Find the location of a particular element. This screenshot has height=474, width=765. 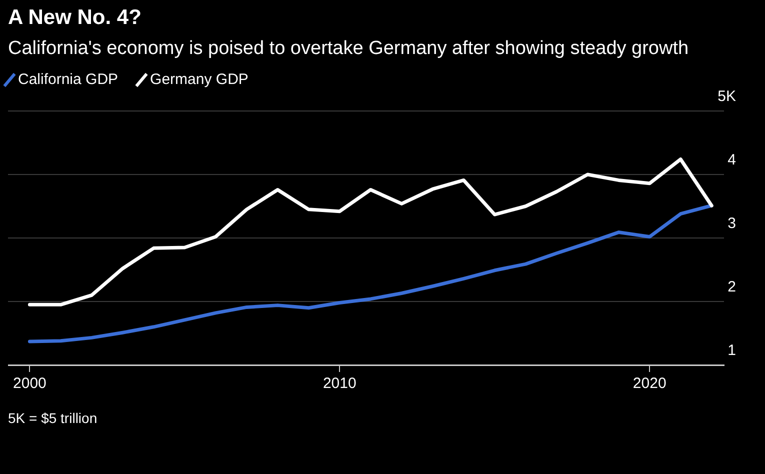

chart-subtitle: California's economy is poised to overtake Germany after showing steady growth is located at coordinates (349, 49).